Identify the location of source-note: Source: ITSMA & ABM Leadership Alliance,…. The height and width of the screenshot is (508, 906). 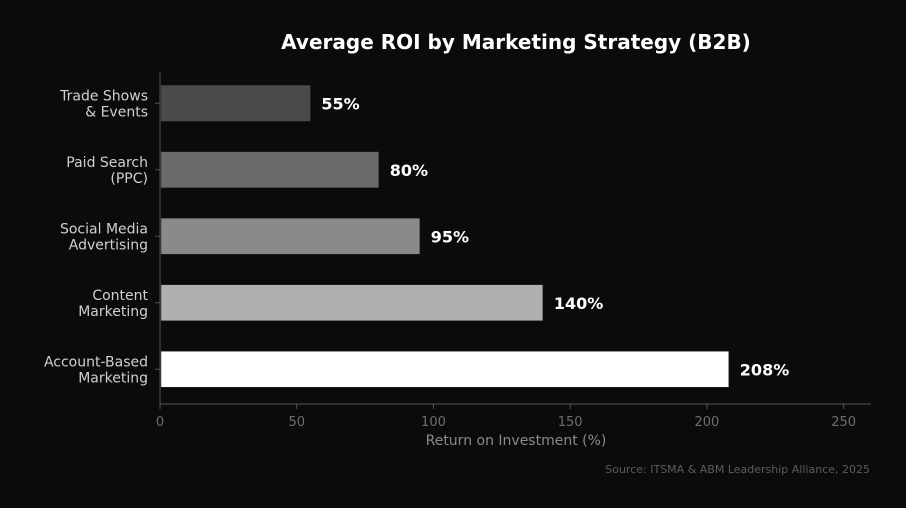
(737, 469).